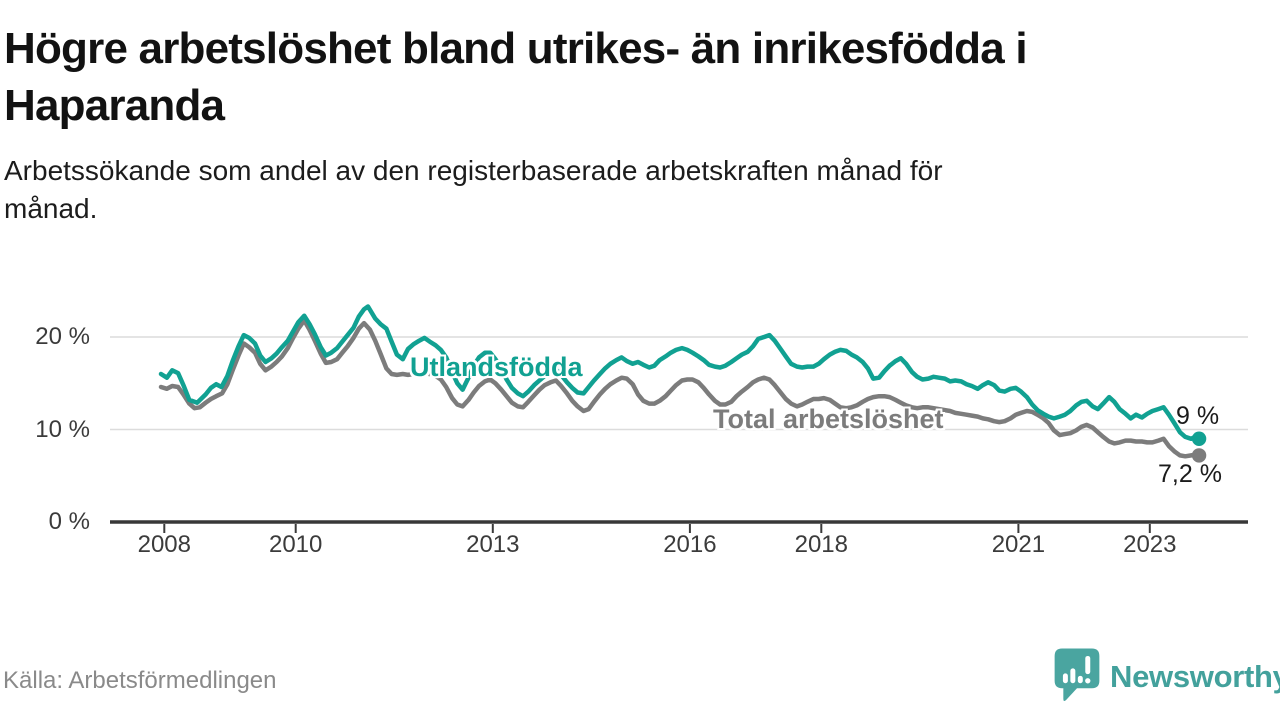  Describe the element at coordinates (493, 544) in the screenshot. I see `x-axis-label-2013: 2013` at that location.